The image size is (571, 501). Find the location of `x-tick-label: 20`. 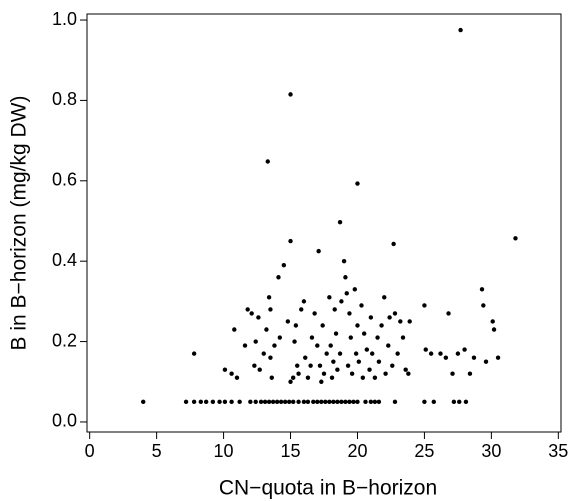

x-tick-label: 20 is located at coordinates (357, 451).